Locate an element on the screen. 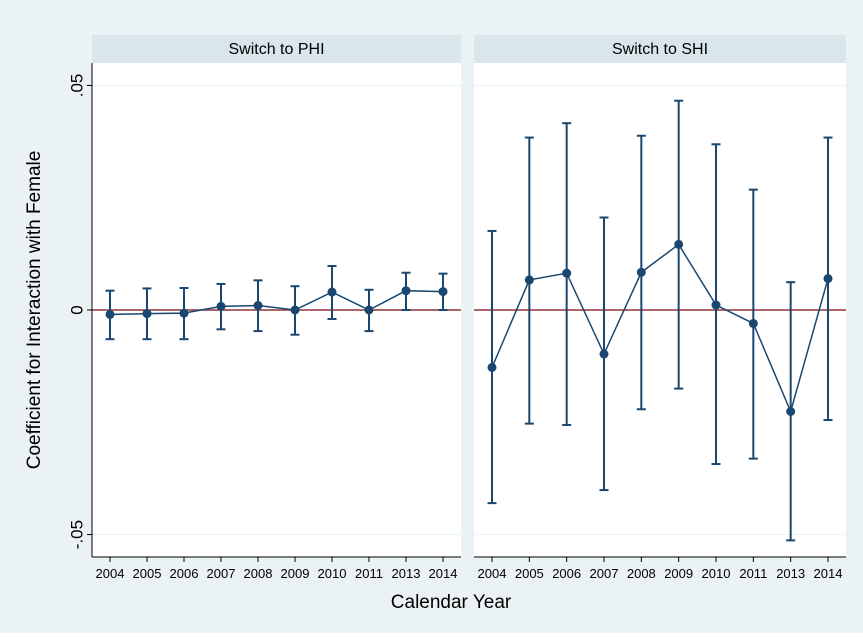 This screenshot has height=638, width=863. x-axis-title: Calendar Year is located at coordinates (451, 602).